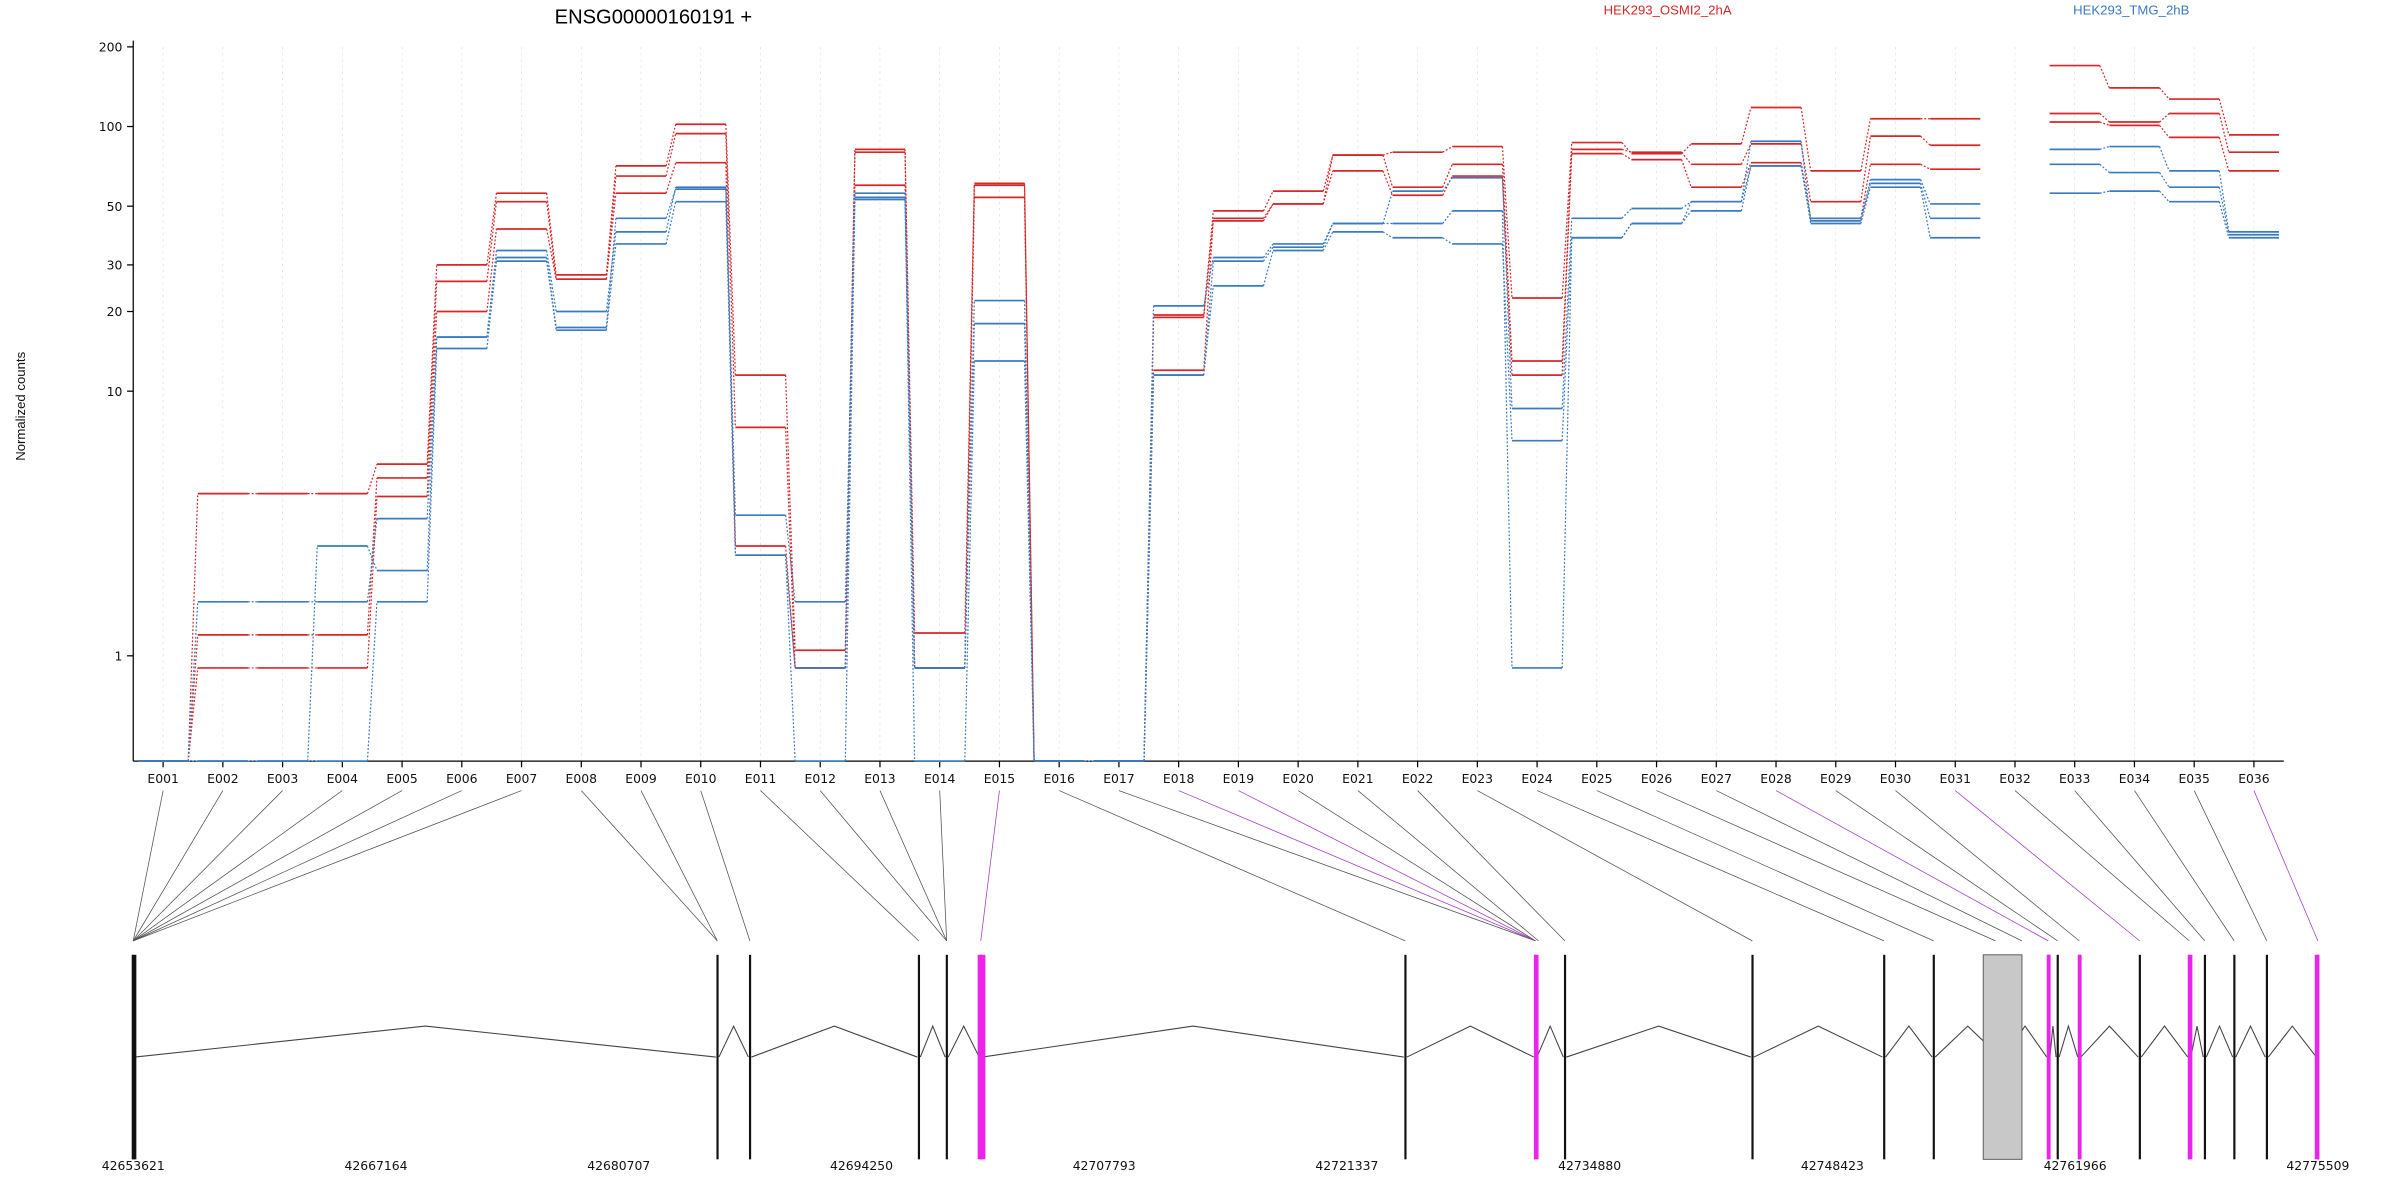  I want to click on connector-E001, so click(148, 865).